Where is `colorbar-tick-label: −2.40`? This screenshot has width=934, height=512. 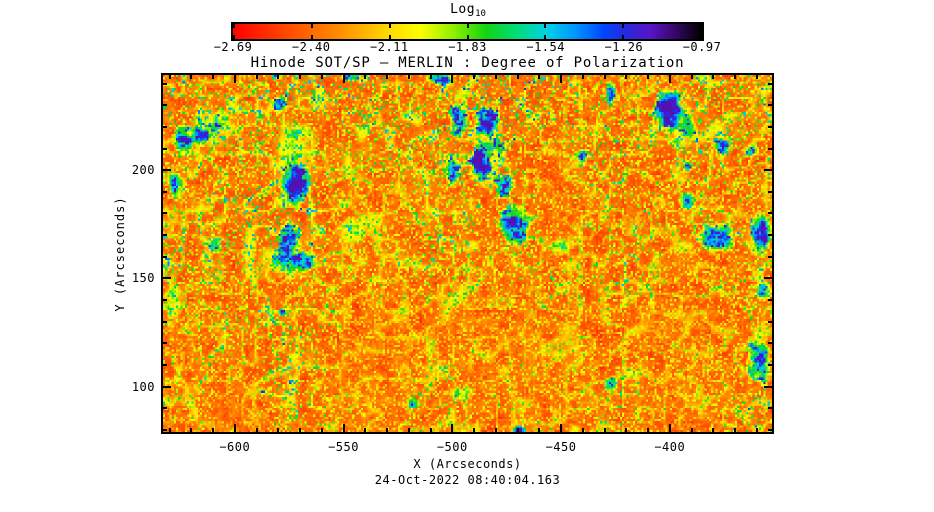 colorbar-tick-label: −2.40 is located at coordinates (311, 47).